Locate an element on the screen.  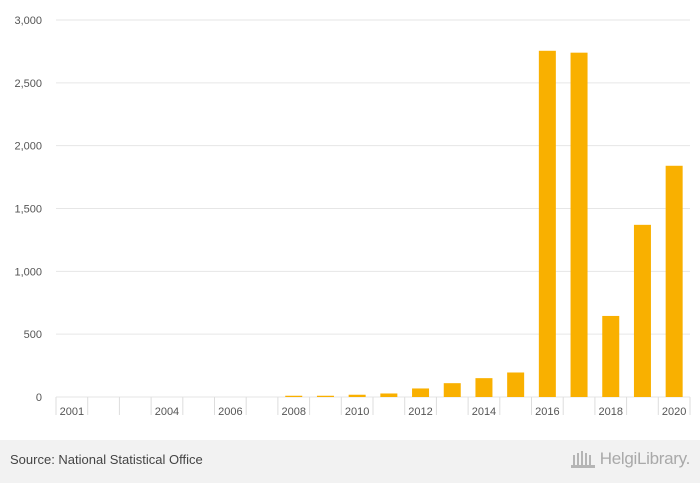
bar-2017 is located at coordinates (579, 224).